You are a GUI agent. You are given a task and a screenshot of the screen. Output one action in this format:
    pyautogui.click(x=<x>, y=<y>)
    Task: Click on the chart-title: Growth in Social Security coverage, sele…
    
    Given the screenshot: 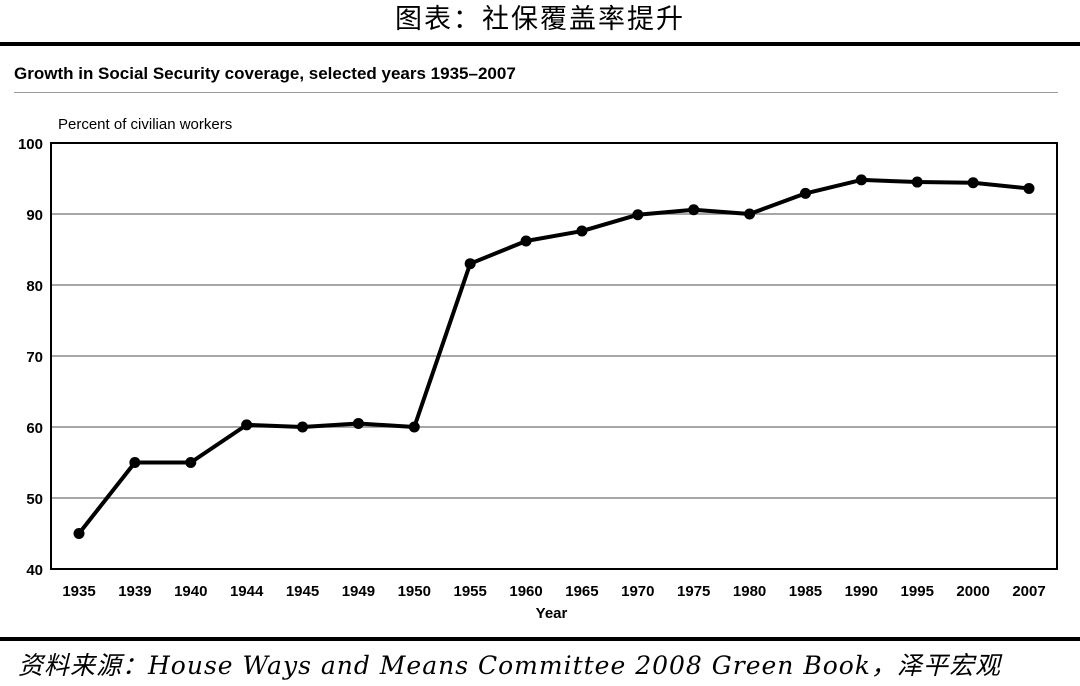 What is the action you would take?
    pyautogui.click(x=265, y=73)
    